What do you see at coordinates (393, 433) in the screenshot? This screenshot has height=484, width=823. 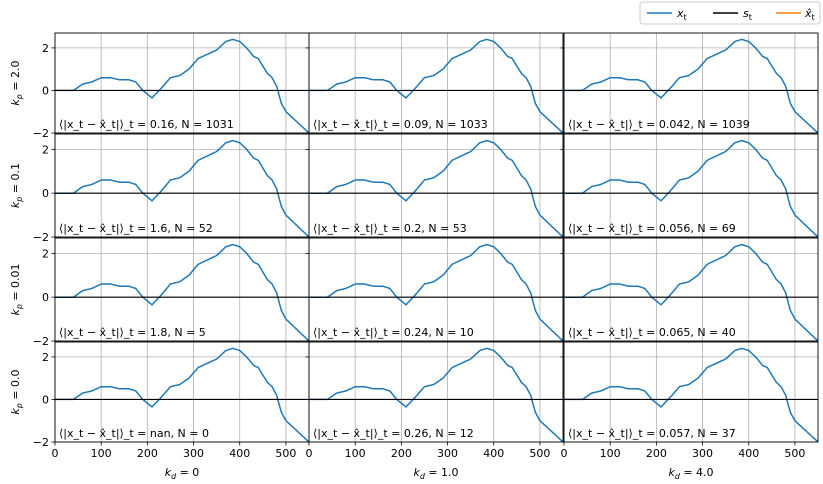 I see `panel-annotation: ⟨|x_t − x̂_t|⟩_t = 0.26, N = 12` at bounding box center [393, 433].